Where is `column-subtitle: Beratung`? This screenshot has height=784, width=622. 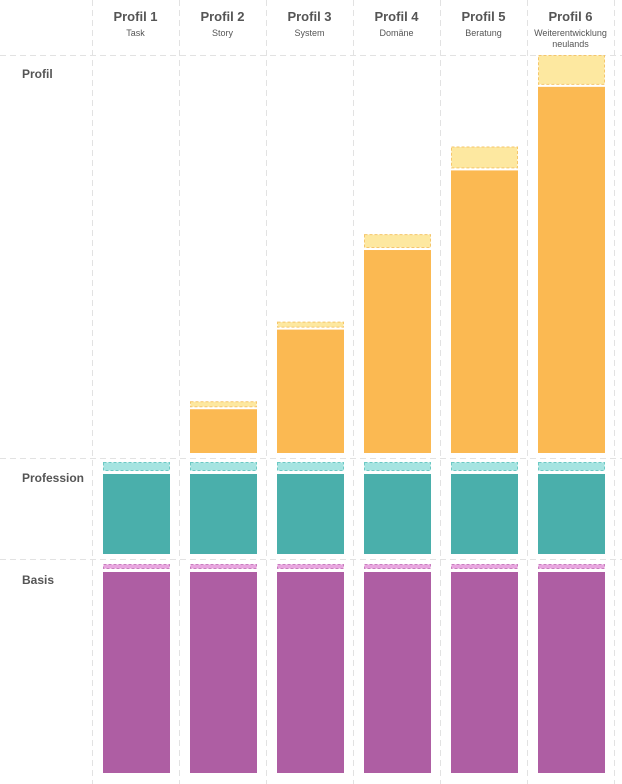 column-subtitle: Beratung is located at coordinates (483, 33).